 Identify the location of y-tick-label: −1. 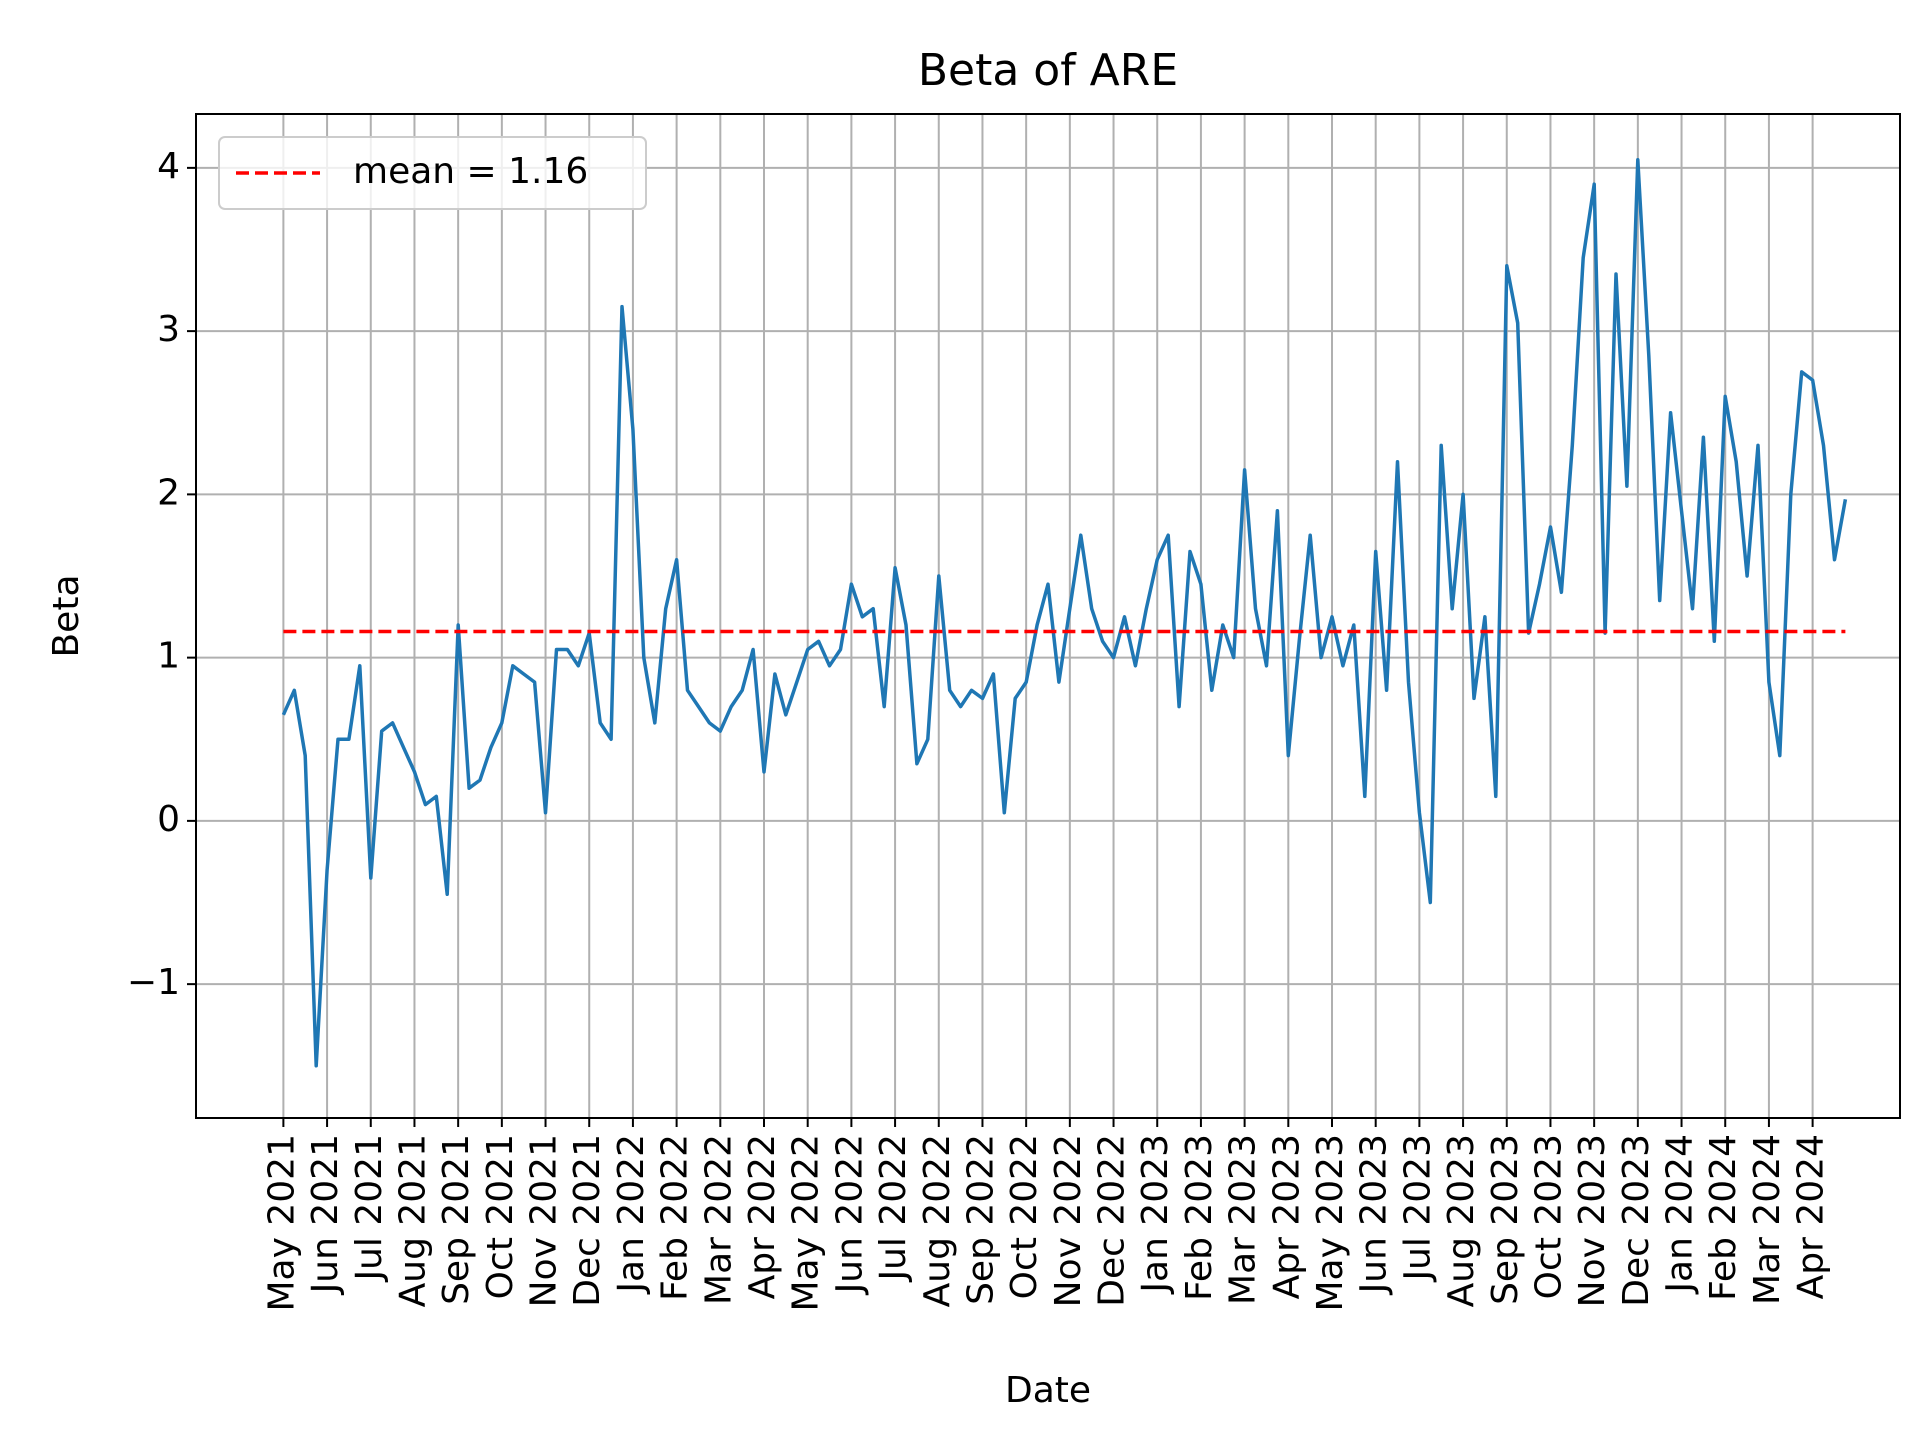
(153, 982).